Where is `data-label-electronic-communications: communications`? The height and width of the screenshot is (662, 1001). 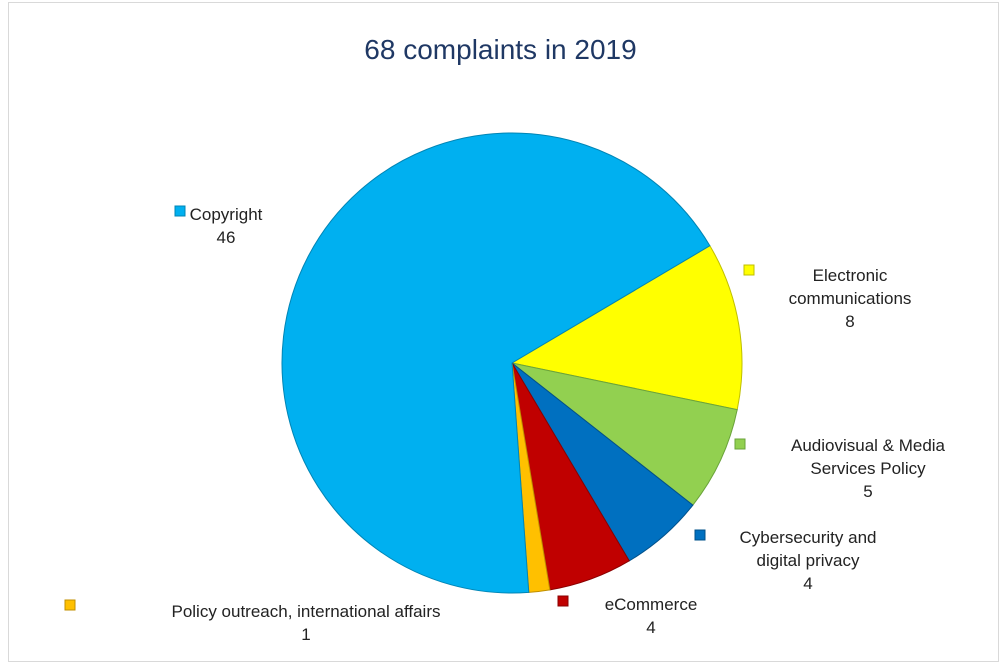 data-label-electronic-communications: communications is located at coordinates (850, 298).